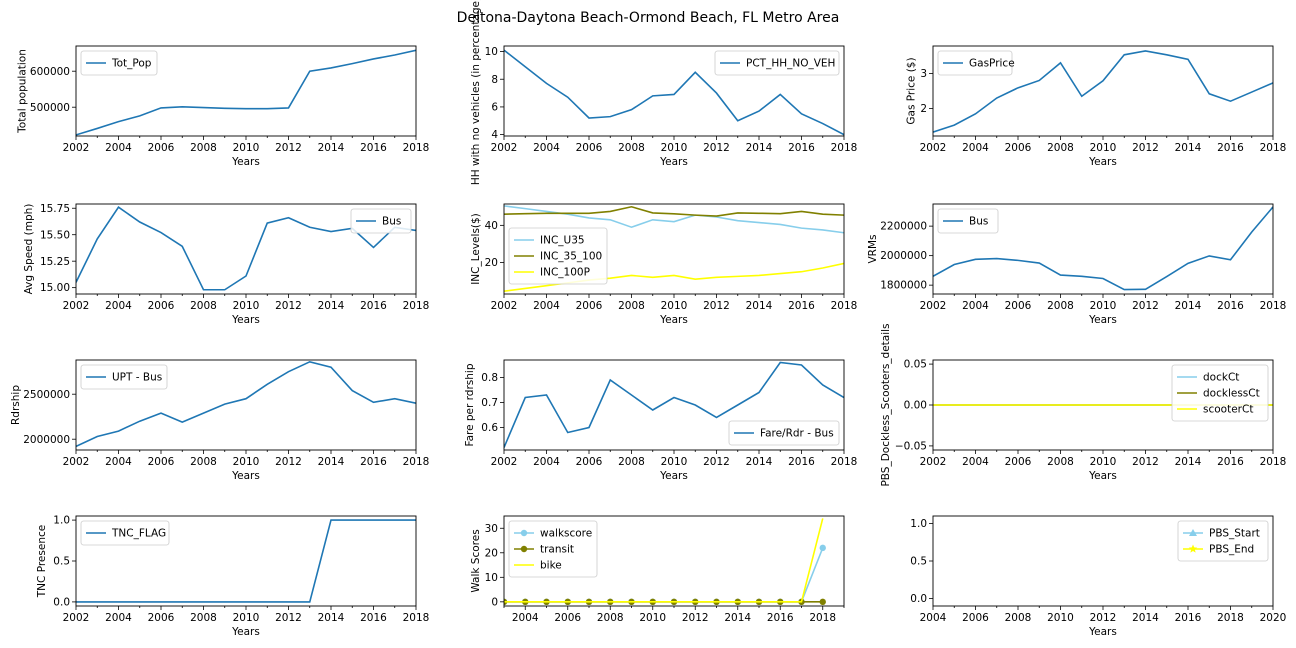 The width and height of the screenshot is (1296, 648). I want to click on y-tick-label: 1800000, so click(903, 286).